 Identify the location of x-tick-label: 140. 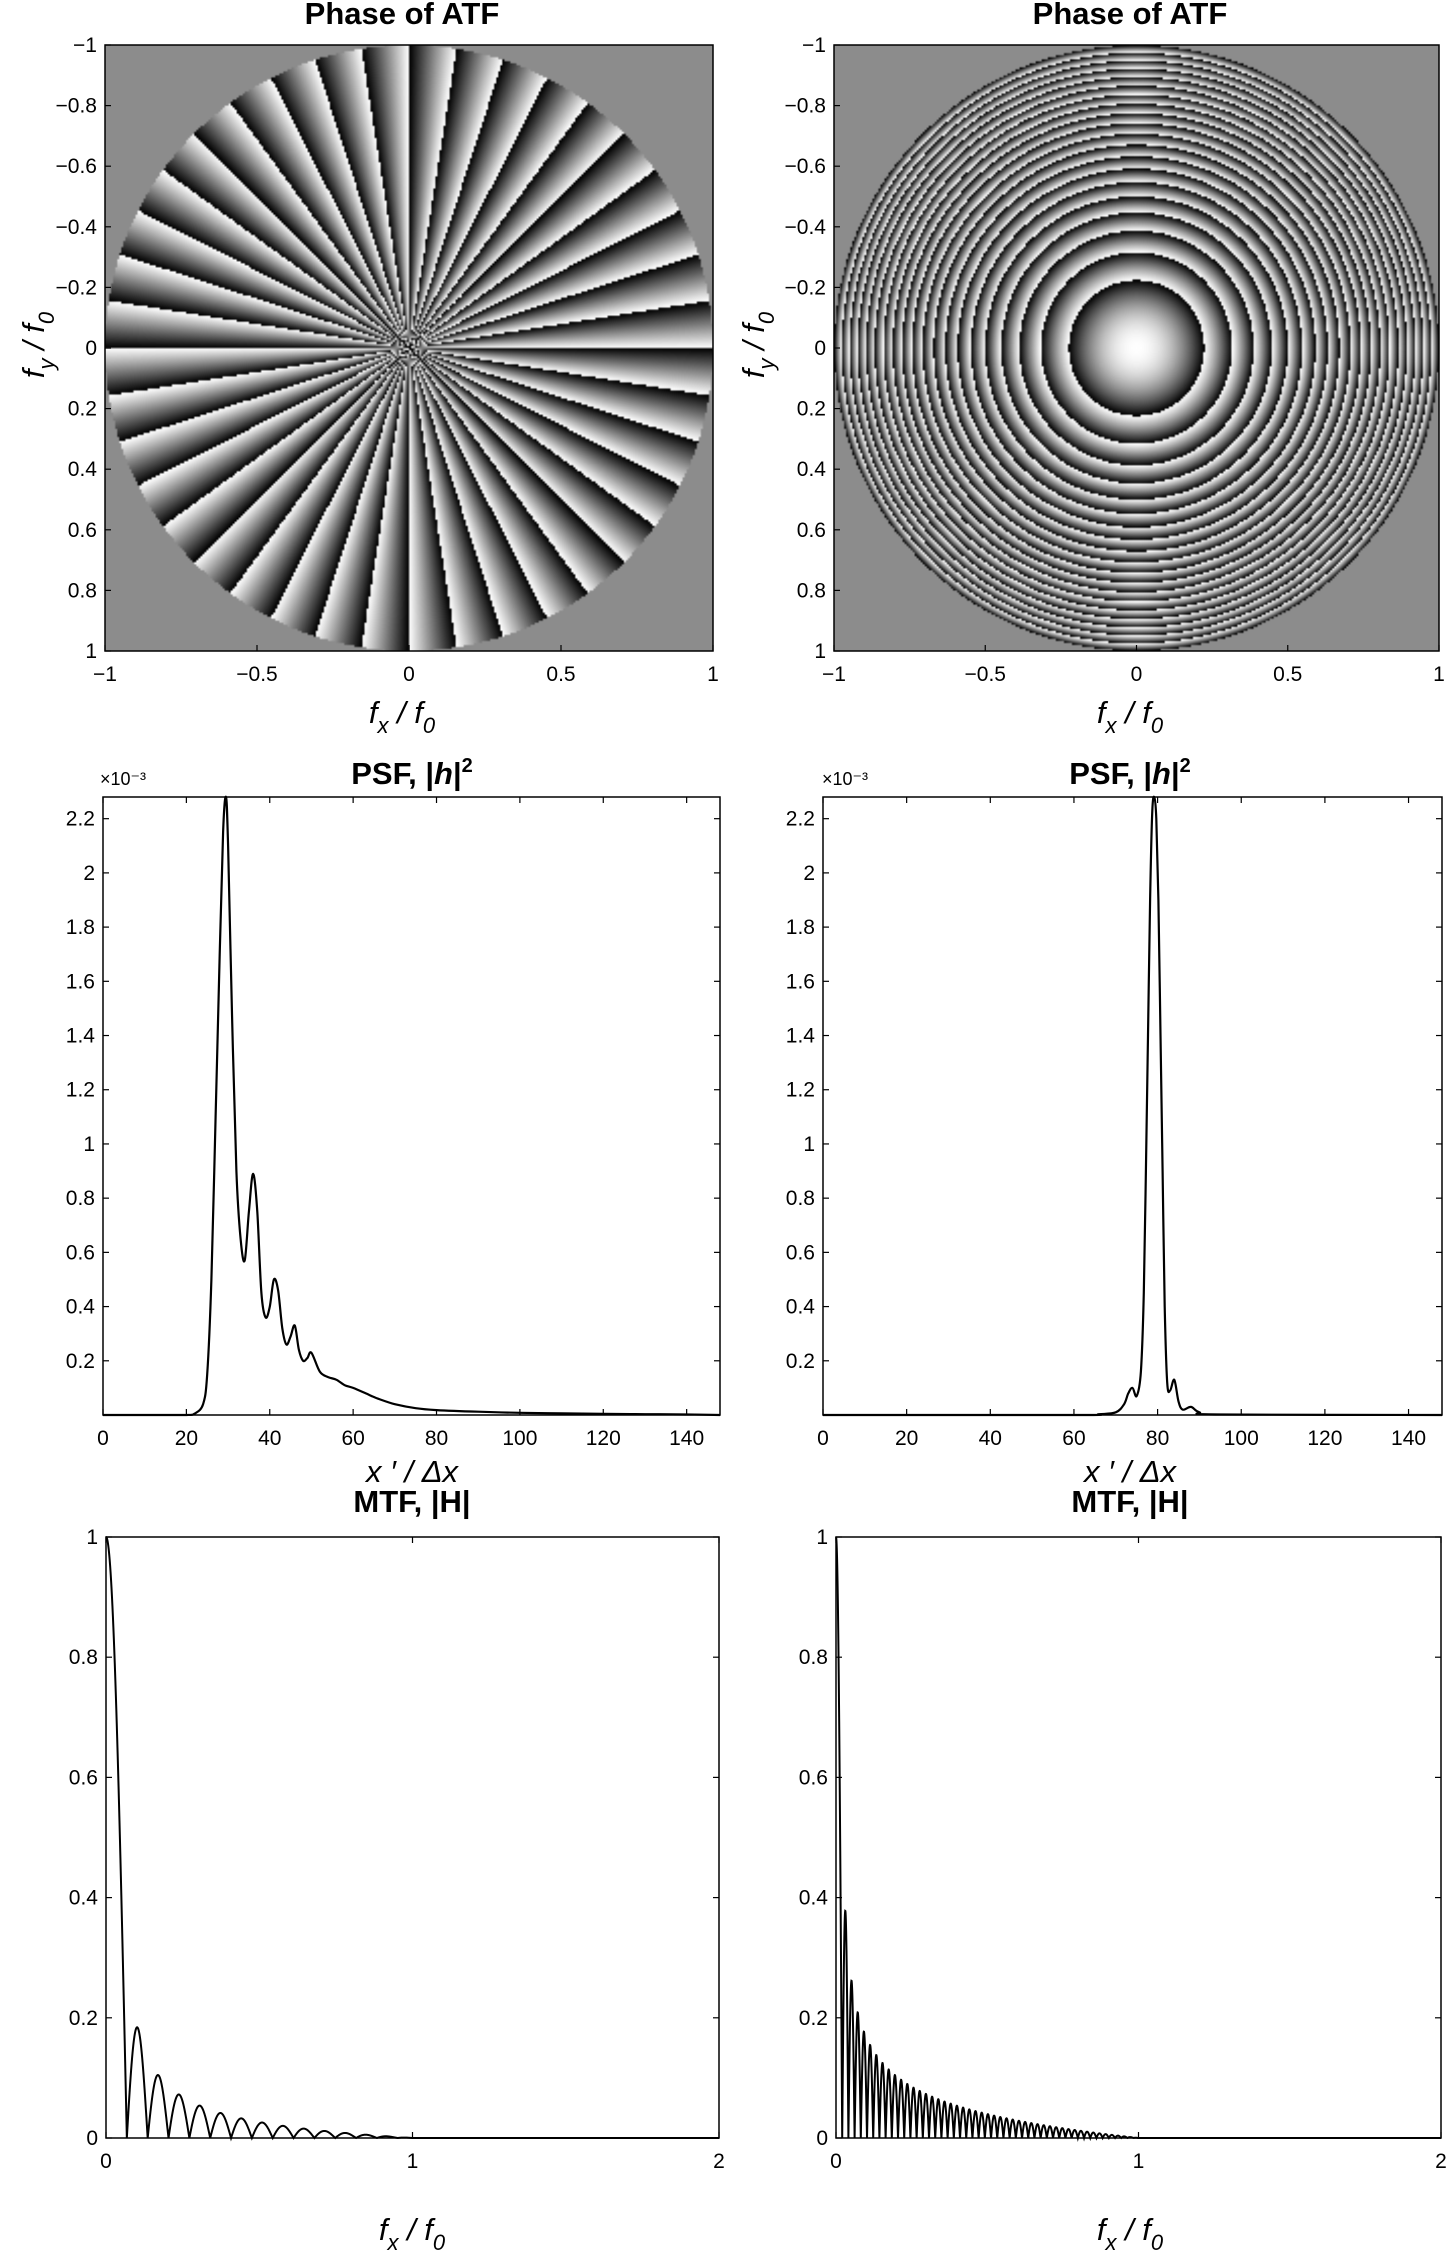
(1408, 1438).